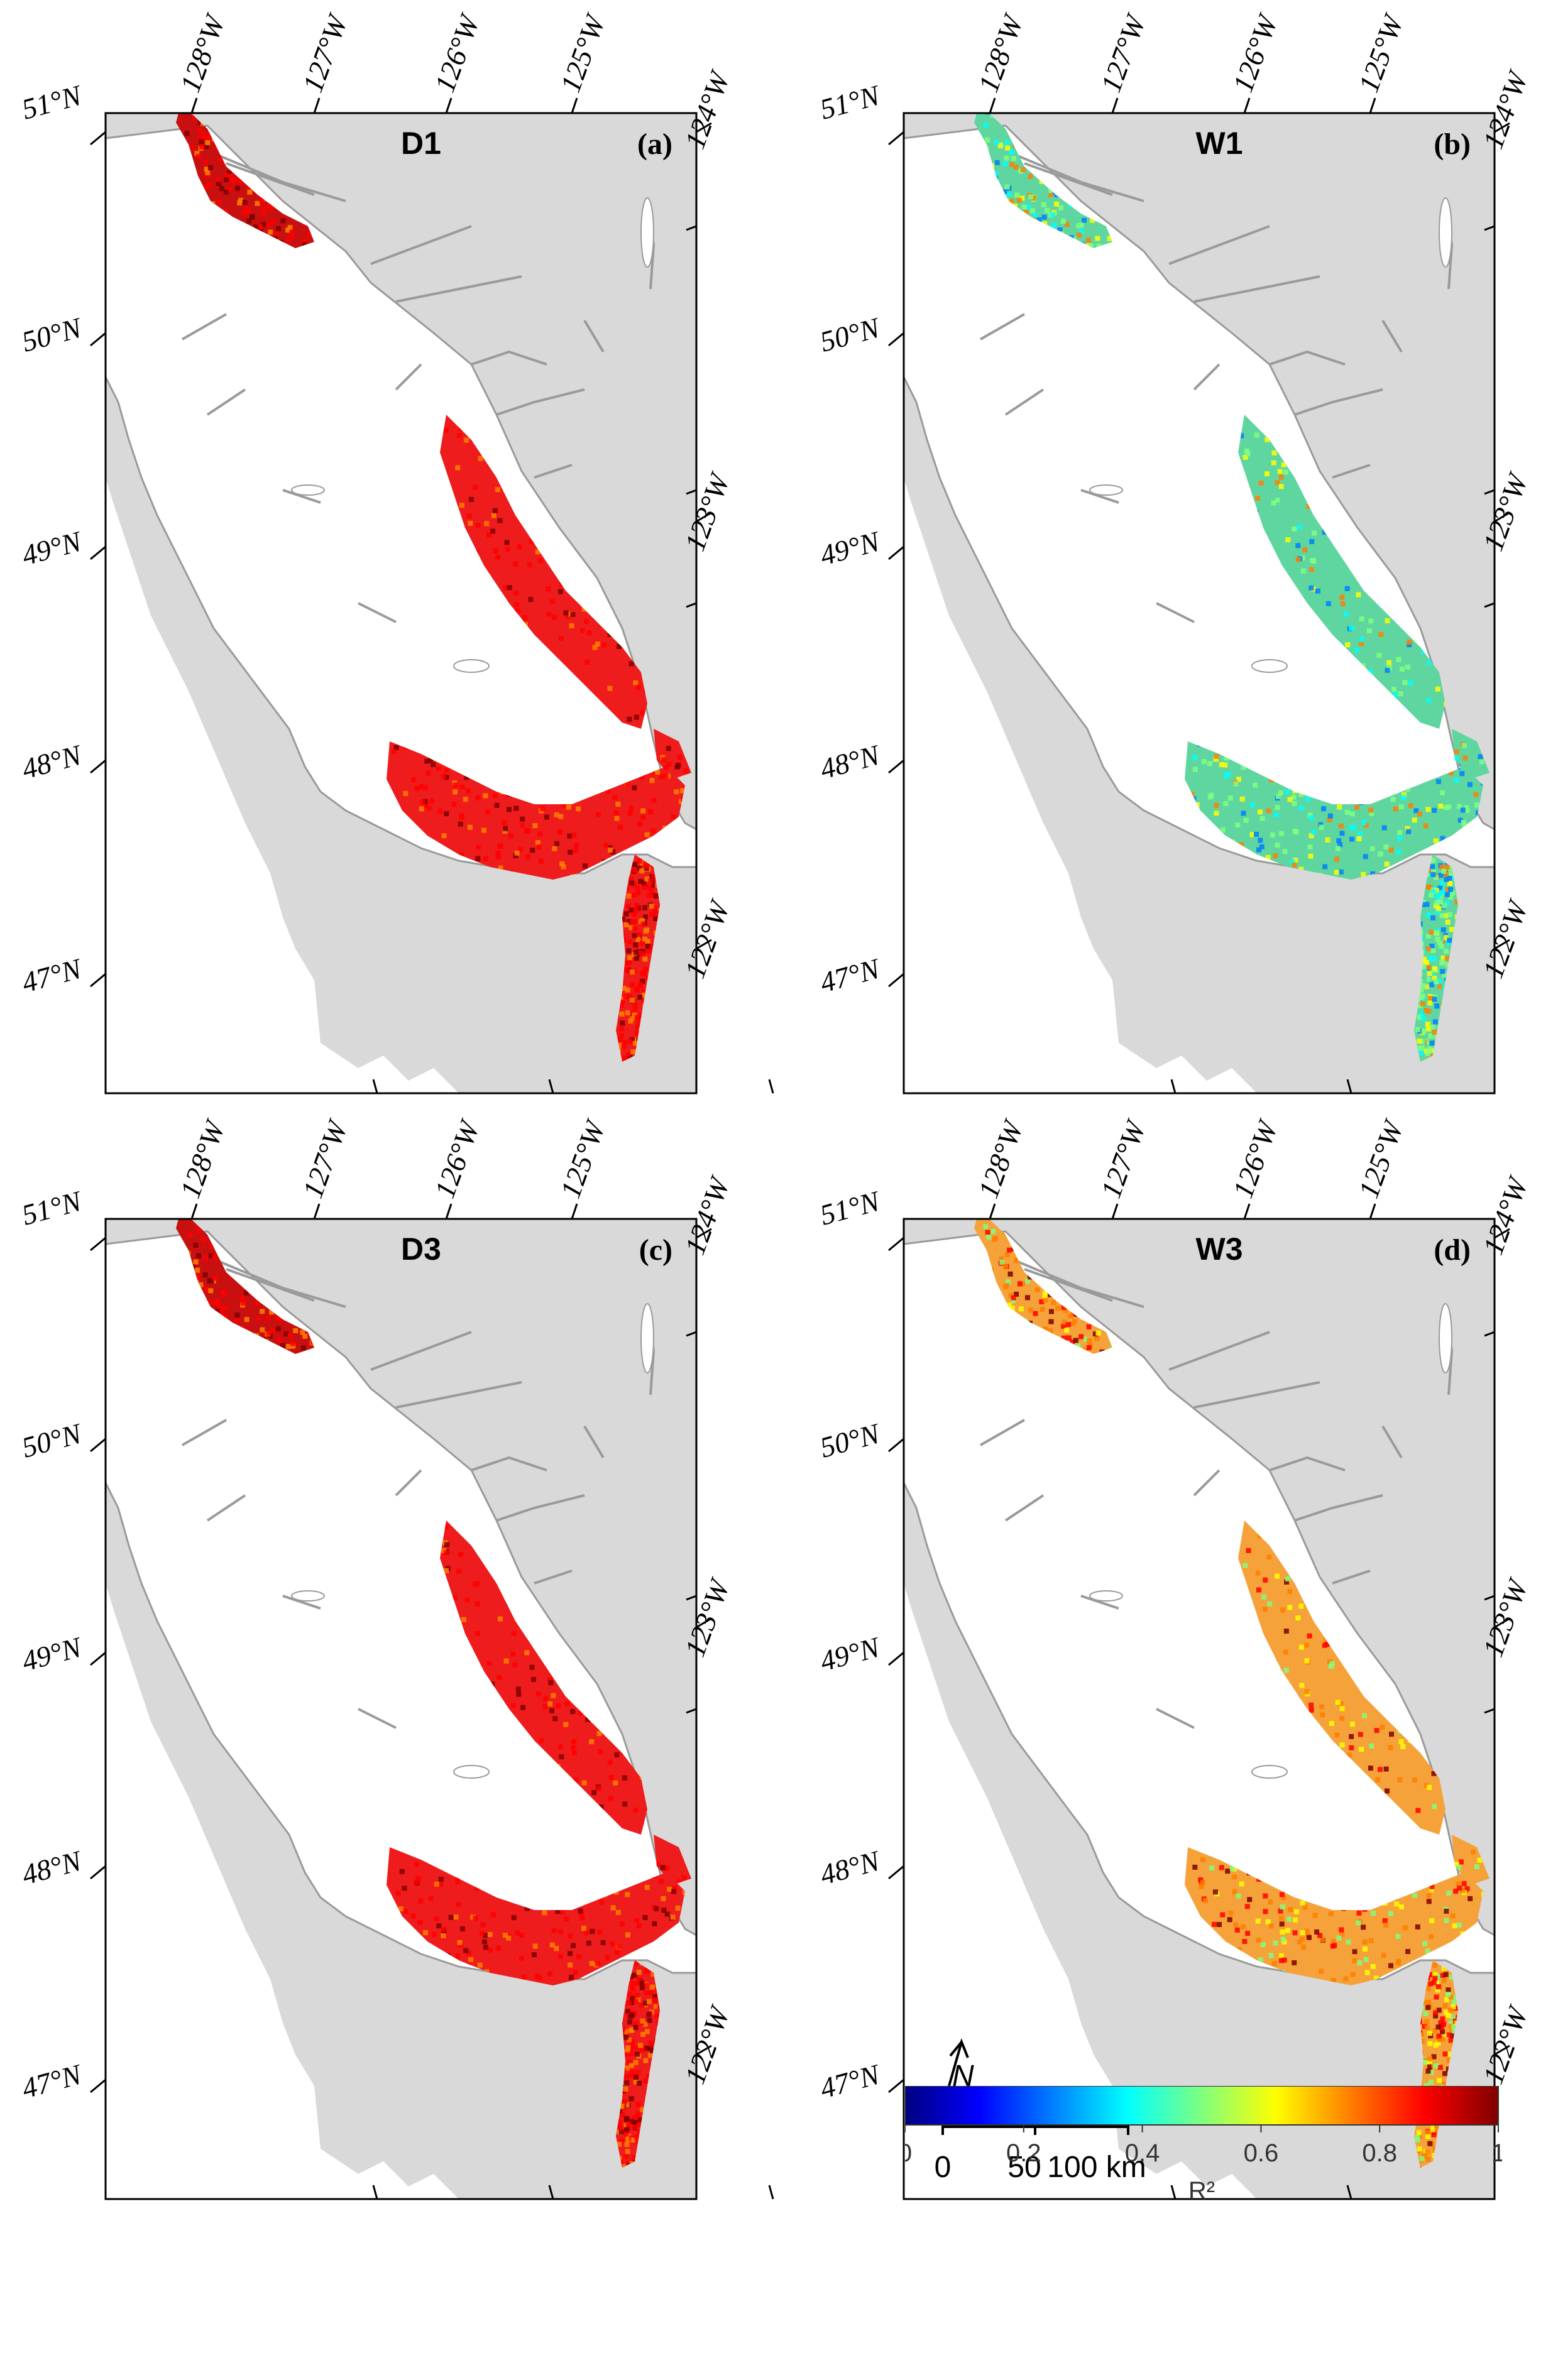 This screenshot has height=2380, width=1558. Describe the element at coordinates (1497, 2153) in the screenshot. I see `colorbar-tick-label: 1` at that location.